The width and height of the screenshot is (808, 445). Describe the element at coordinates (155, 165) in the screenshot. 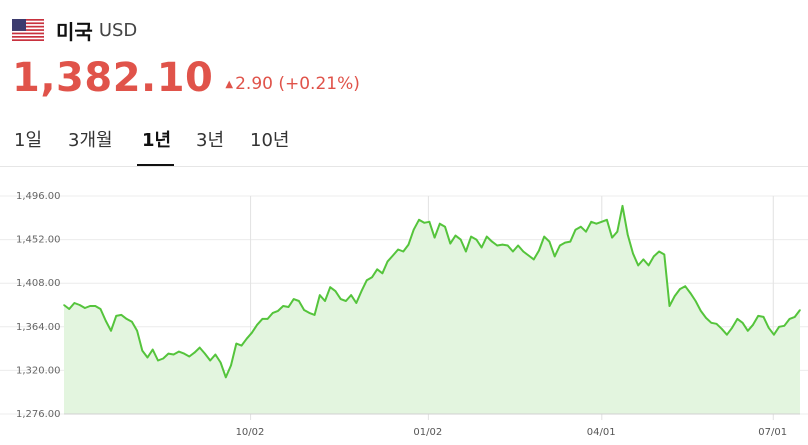

I see `active-tab-indicator` at that location.